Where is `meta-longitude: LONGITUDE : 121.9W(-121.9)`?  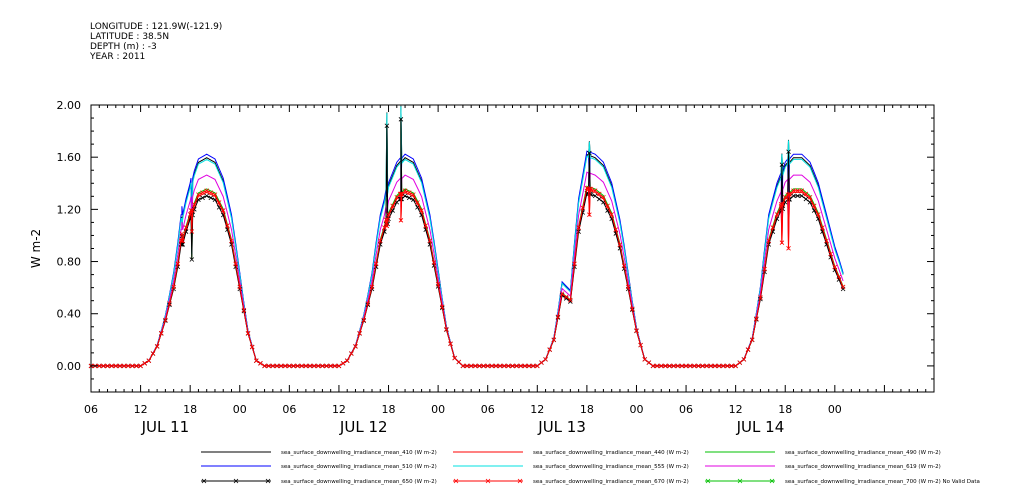
meta-longitude: LONGITUDE : 121.9W(-121.9) is located at coordinates (156, 27).